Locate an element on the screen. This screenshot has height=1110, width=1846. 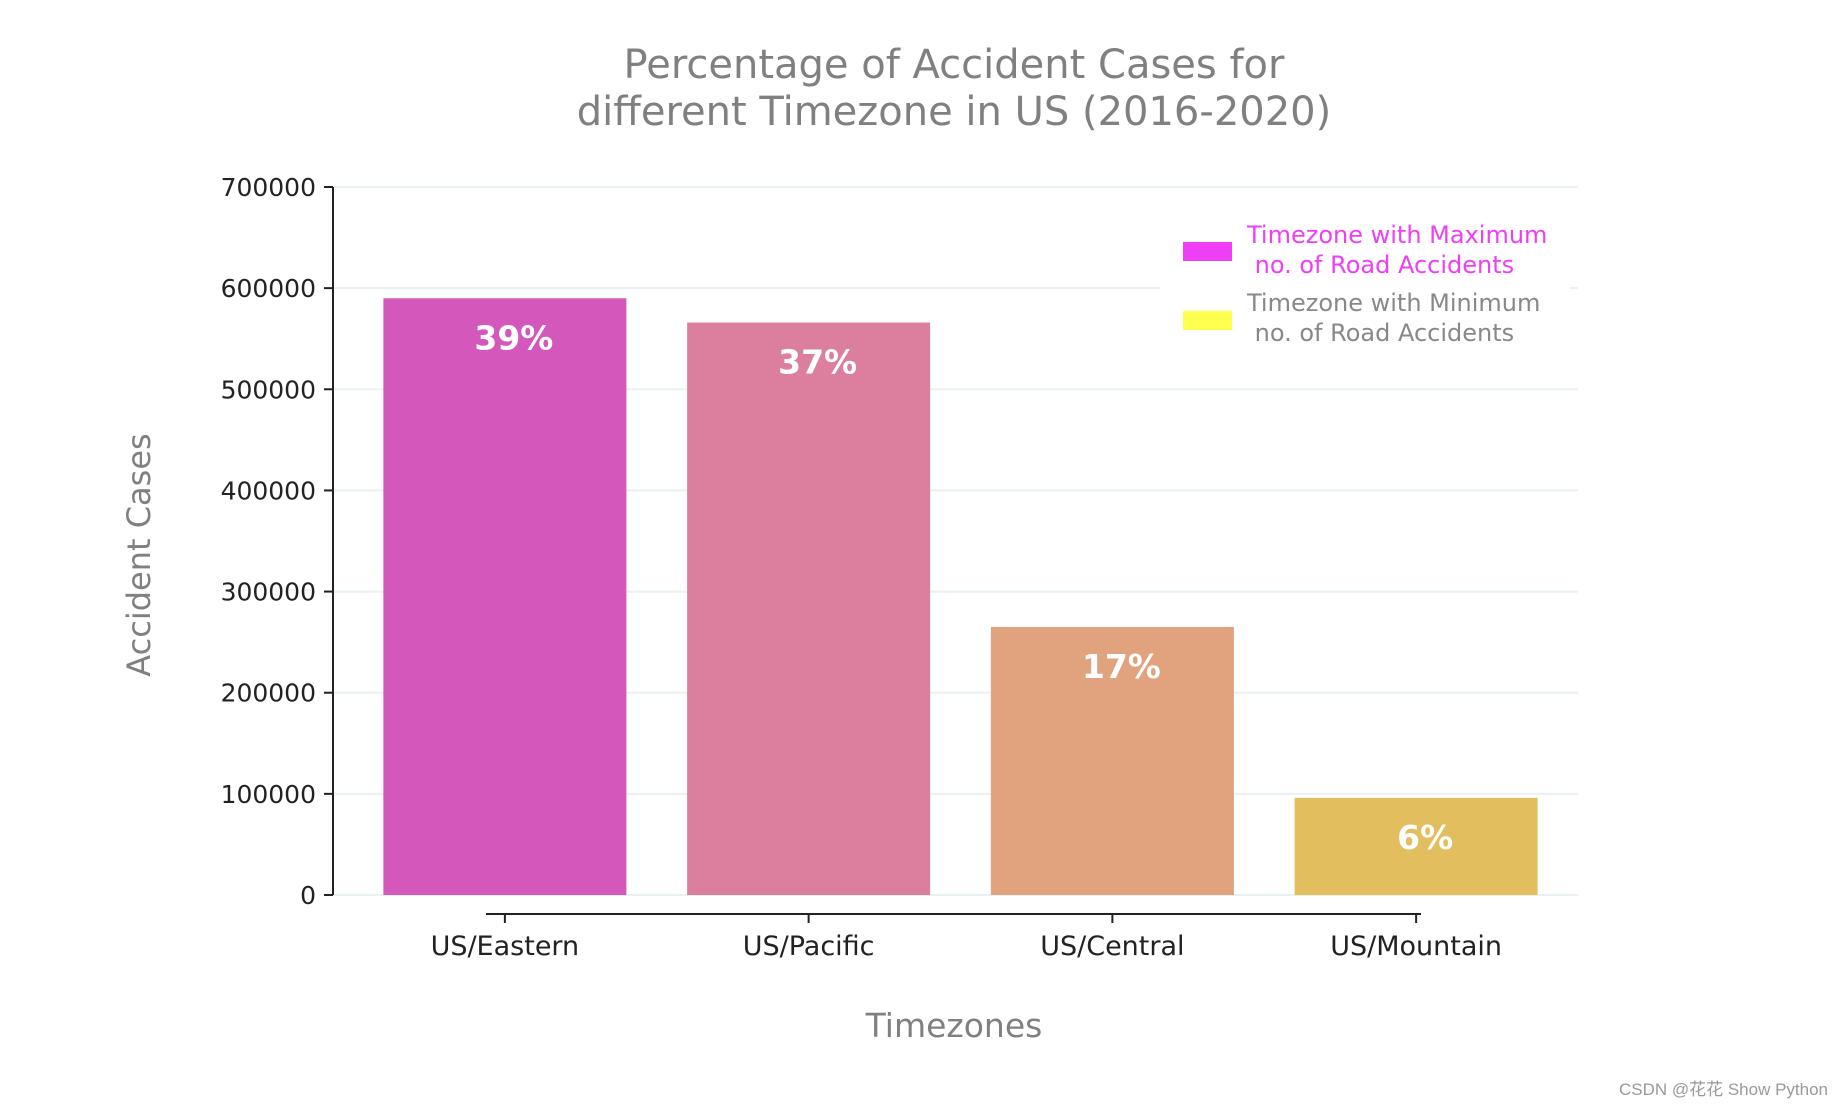
bar-data-label: 17% is located at coordinates (1121, 666).